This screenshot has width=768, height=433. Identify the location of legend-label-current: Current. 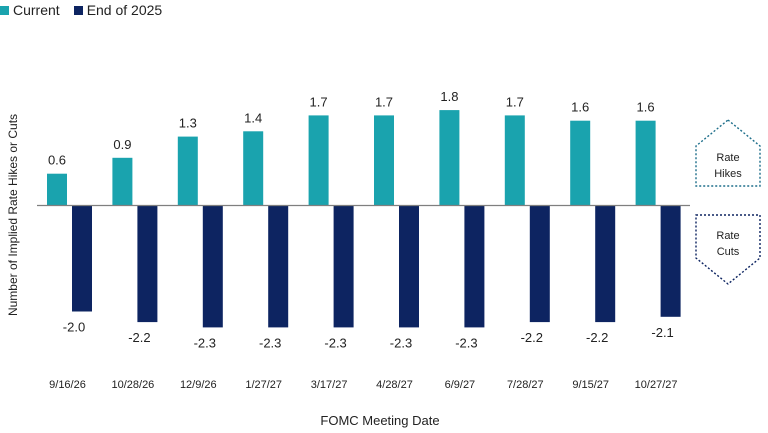
(36, 10).